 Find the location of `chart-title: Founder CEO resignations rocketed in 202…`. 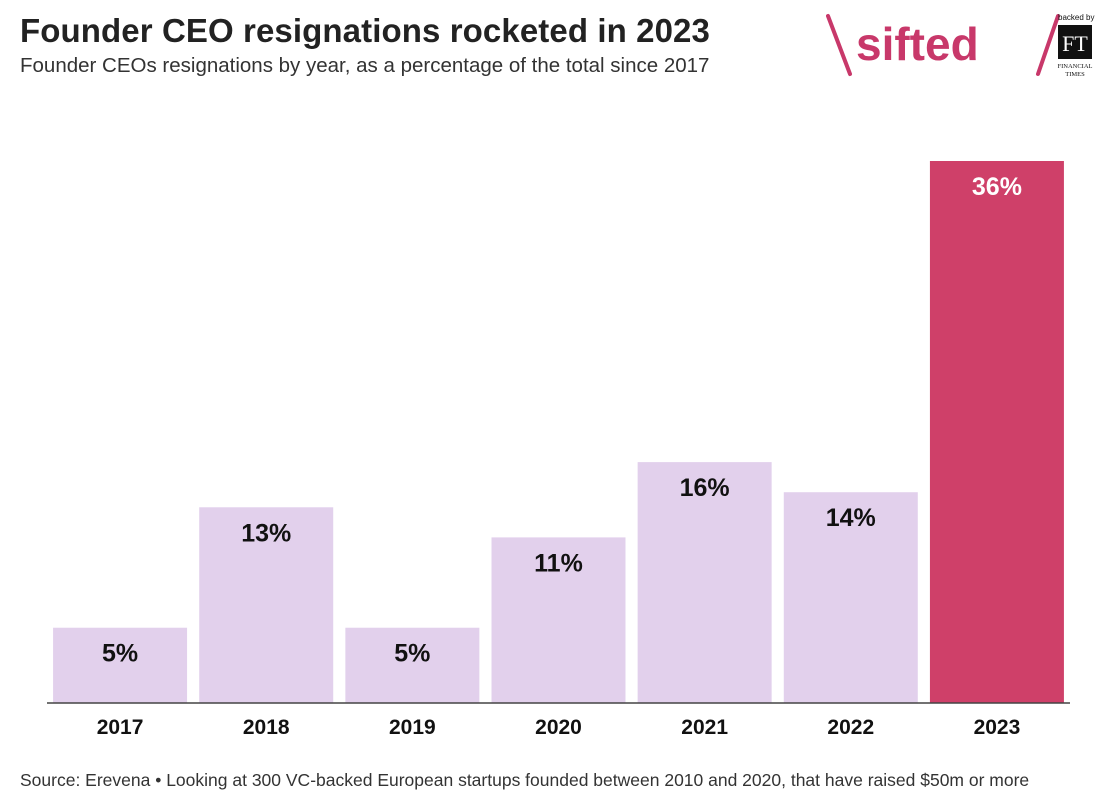

chart-title: Founder CEO resignations rocketed in 202… is located at coordinates (365, 30).